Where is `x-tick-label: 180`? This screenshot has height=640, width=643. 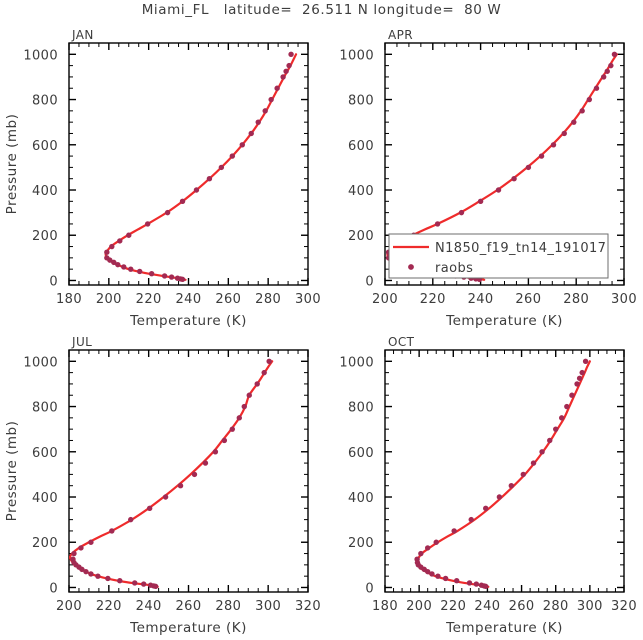
x-tick-label: 180 is located at coordinates (69, 299).